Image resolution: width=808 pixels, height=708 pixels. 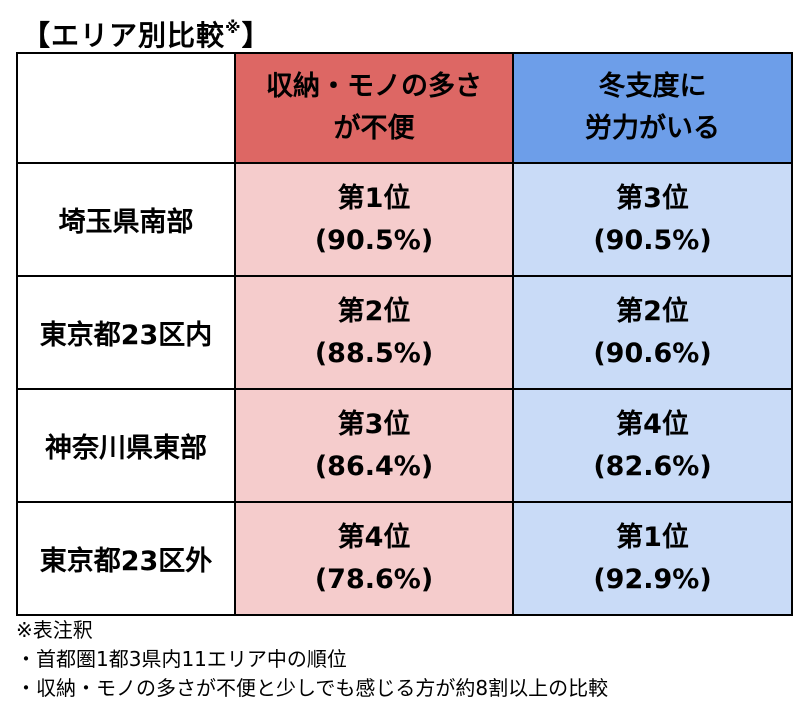 What do you see at coordinates (652, 579) in the screenshot?
I see `percent-label: (92.9%)` at bounding box center [652, 579].